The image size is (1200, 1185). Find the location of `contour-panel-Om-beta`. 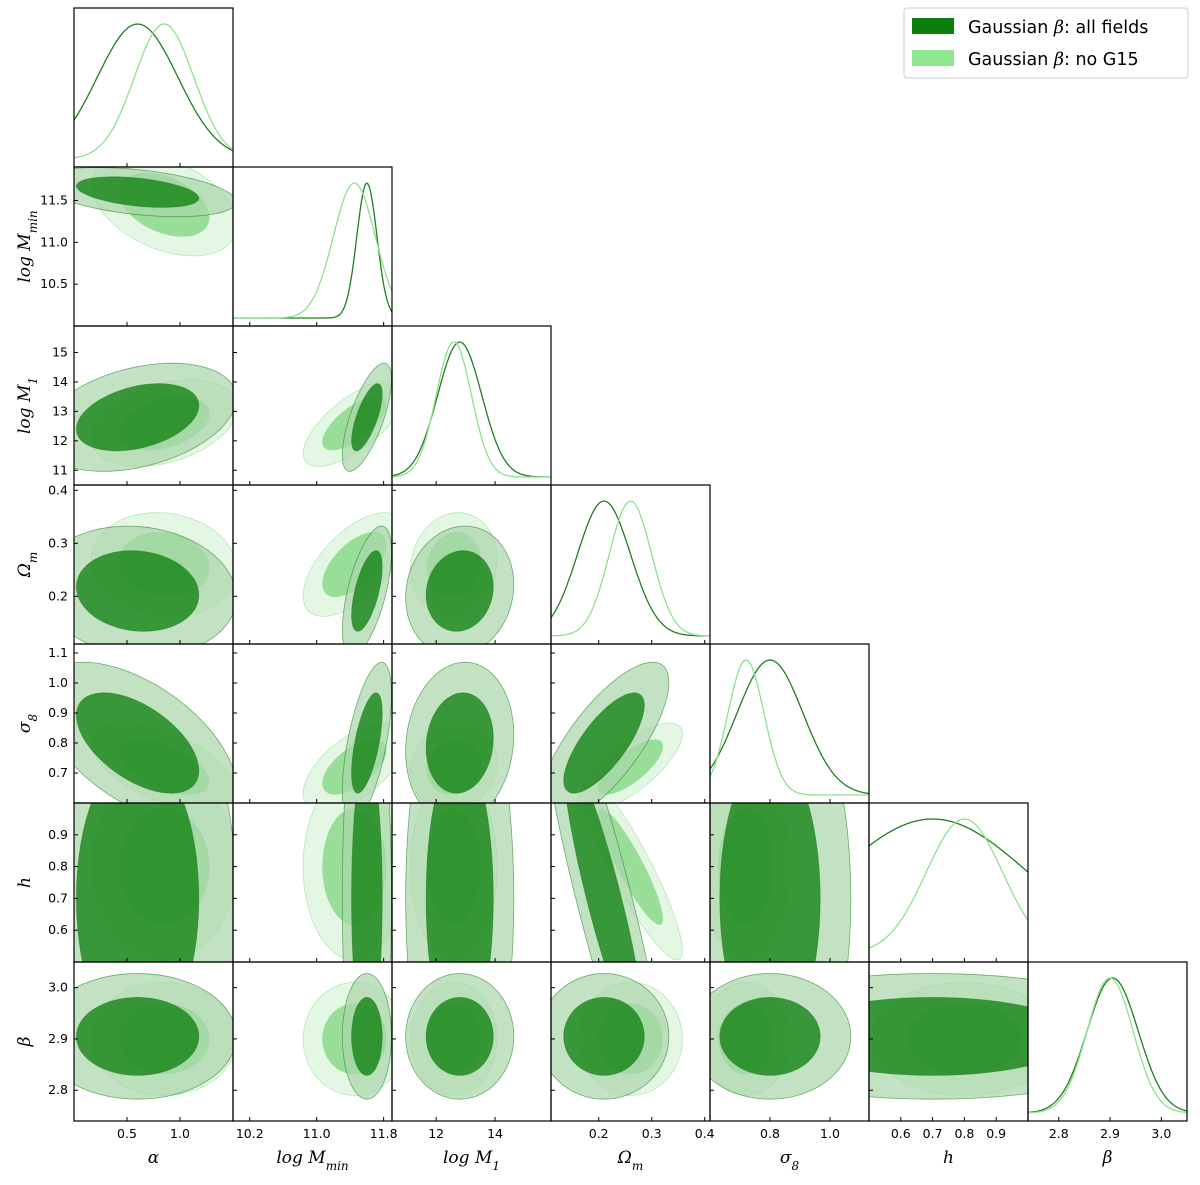

contour-panel-Om-beta is located at coordinates (617, 1036).